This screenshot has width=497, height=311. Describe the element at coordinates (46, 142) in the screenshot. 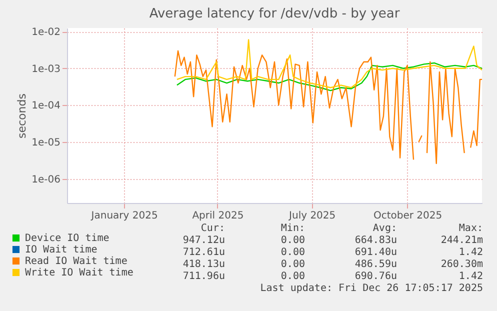

I see `y-tick-label: 1e-05` at that location.